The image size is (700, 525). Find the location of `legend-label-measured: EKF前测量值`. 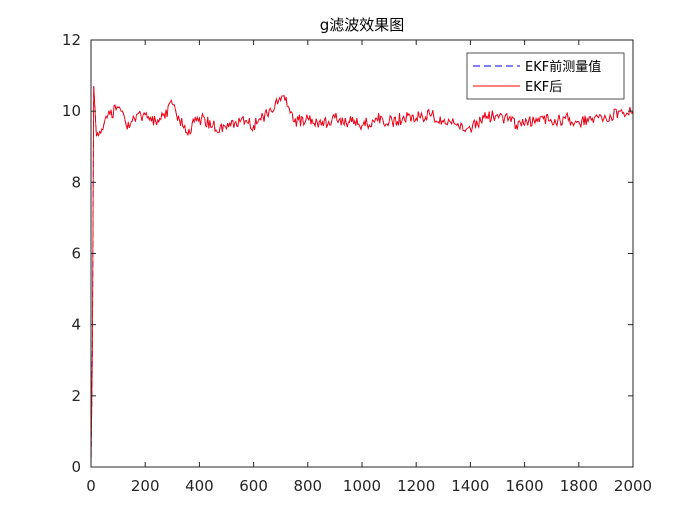

legend-label-measured: EKF前测量值 is located at coordinates (563, 67).